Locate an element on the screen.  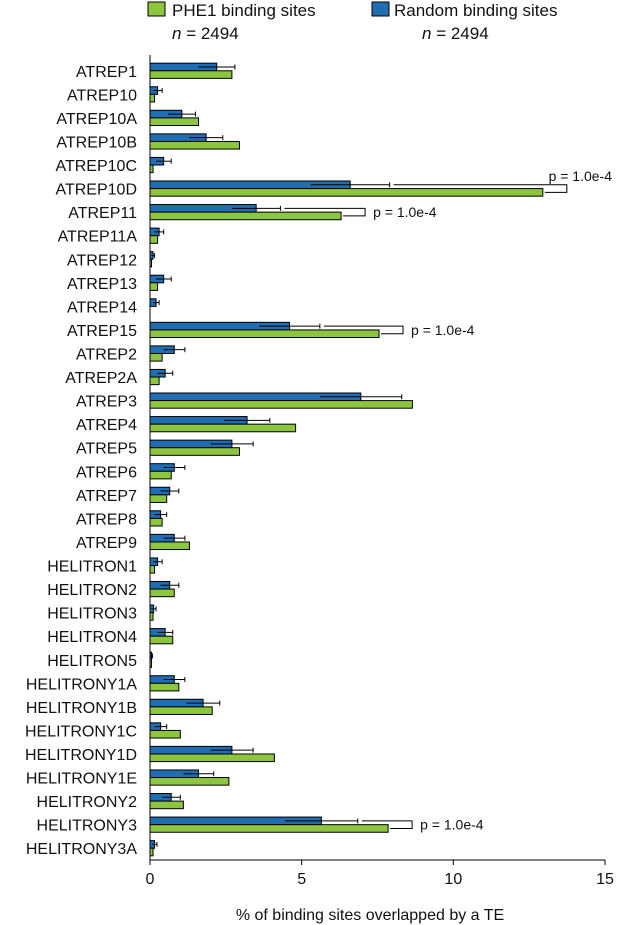
bar-phe1-helitrony1b is located at coordinates (181, 710).